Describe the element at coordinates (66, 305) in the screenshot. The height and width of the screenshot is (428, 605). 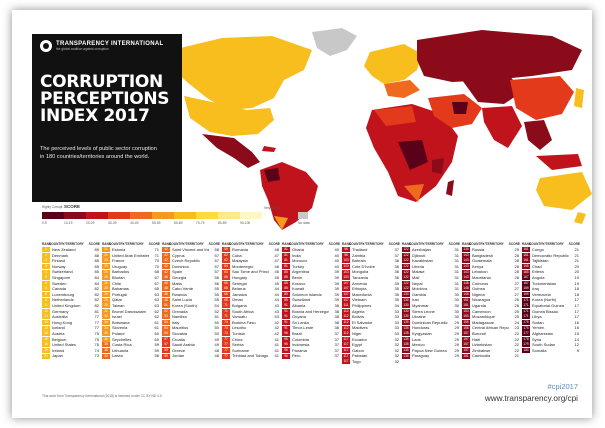
I see `country-name: United Kingdom` at that location.